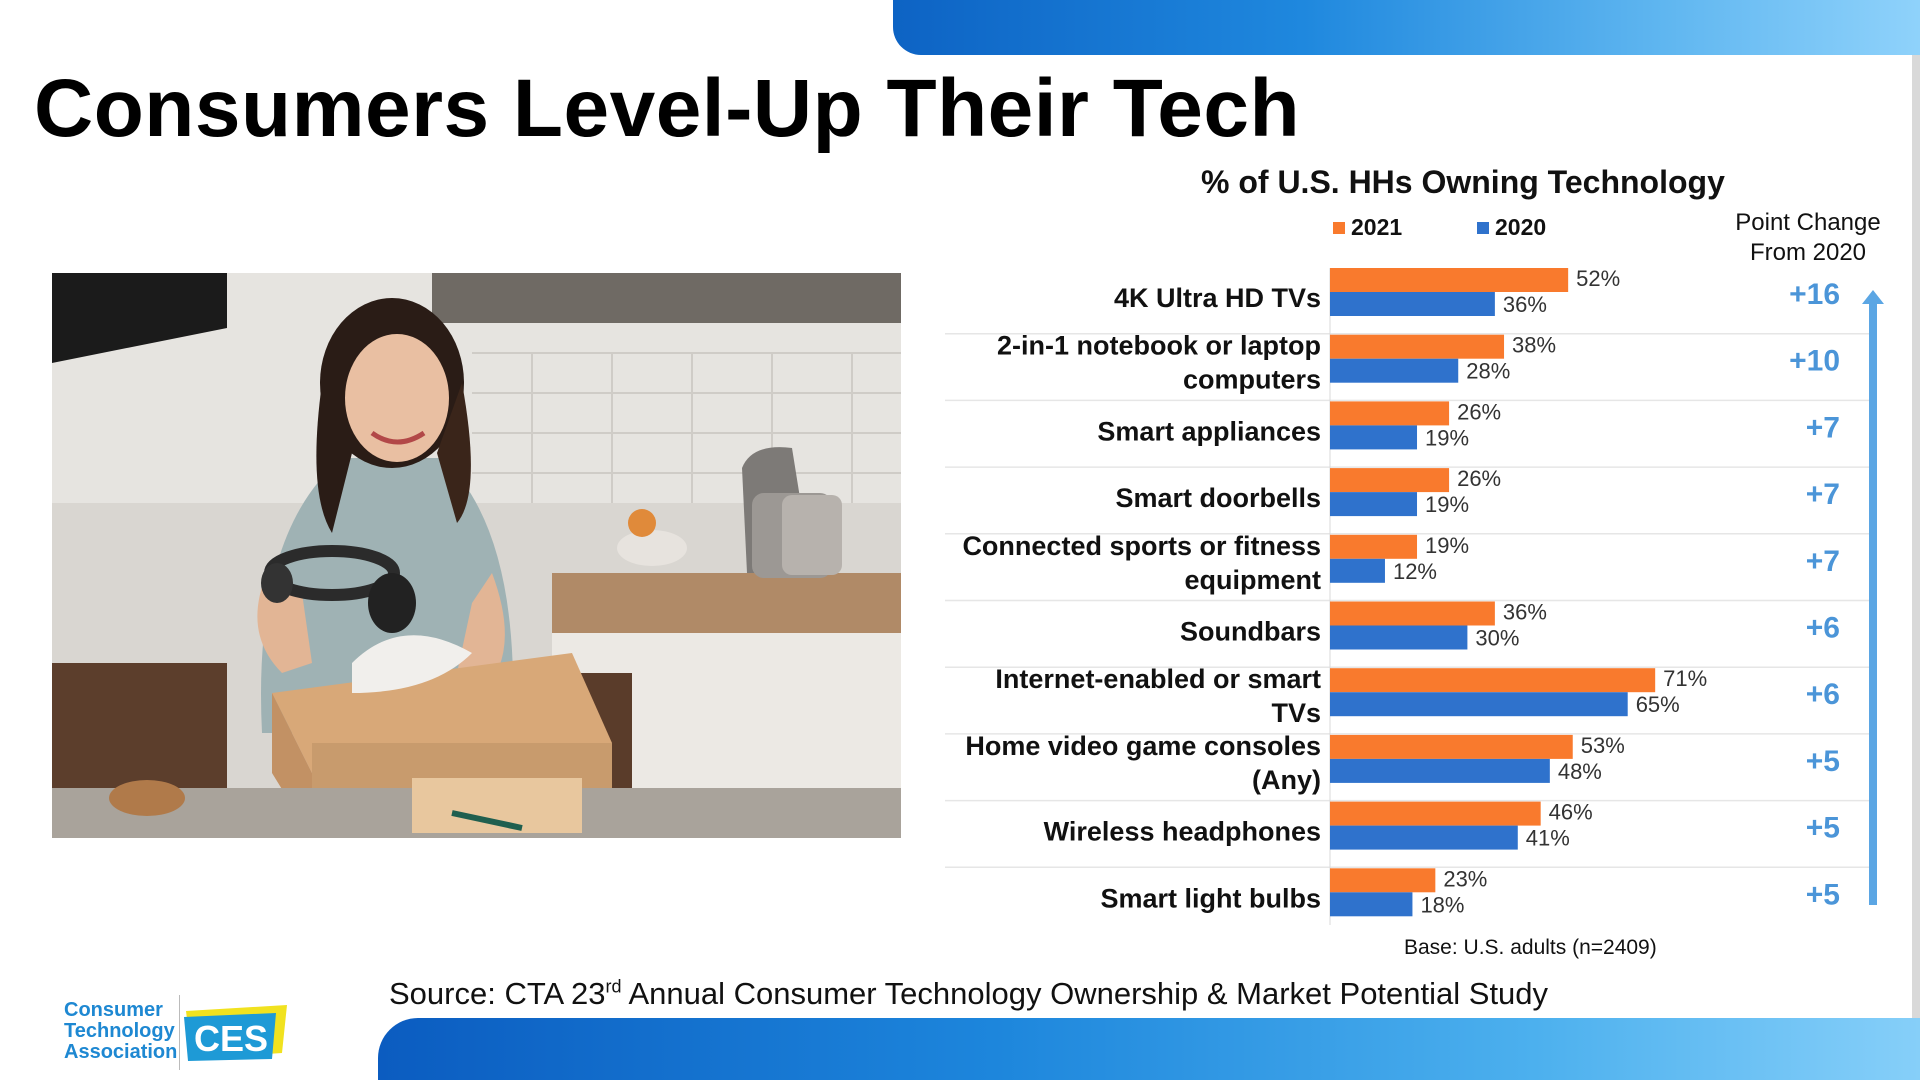  What do you see at coordinates (1603, 745) in the screenshot?
I see `data-label-2021: 53%` at bounding box center [1603, 745].